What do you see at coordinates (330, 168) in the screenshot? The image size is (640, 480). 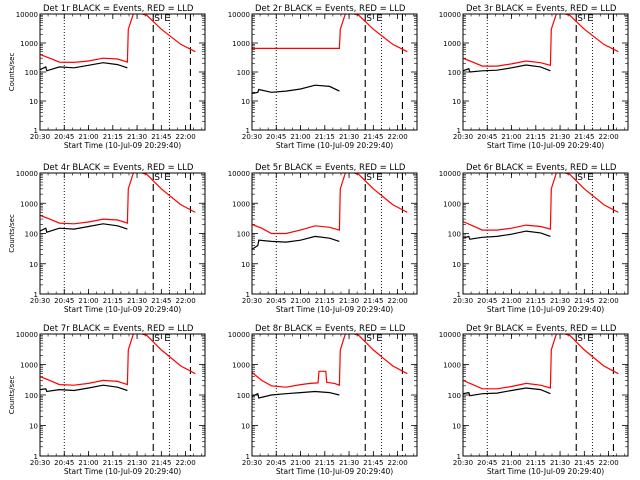 I see `panel-title: Det 5r BLACK = Events, RED = LLD` at bounding box center [330, 168].